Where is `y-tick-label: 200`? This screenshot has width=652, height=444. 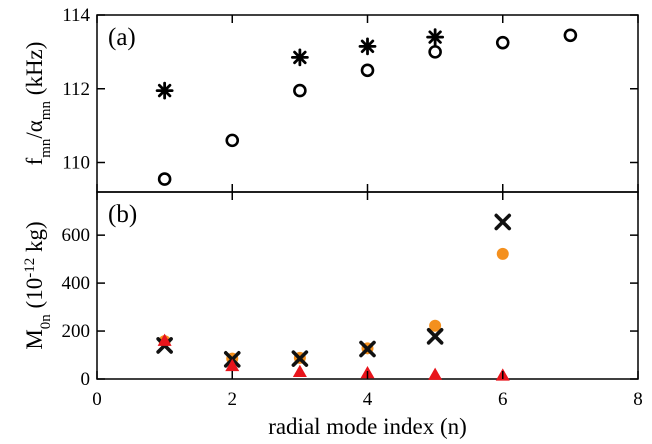 y-tick-label: 200 is located at coordinates (76, 331).